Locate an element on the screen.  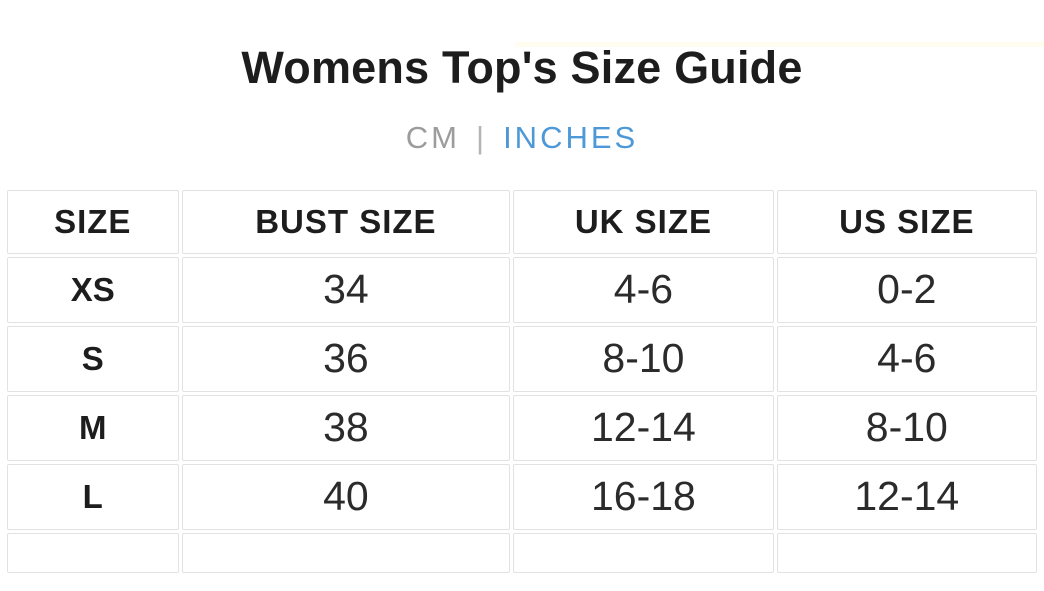
bust-size-cell: 40 is located at coordinates (346, 496).